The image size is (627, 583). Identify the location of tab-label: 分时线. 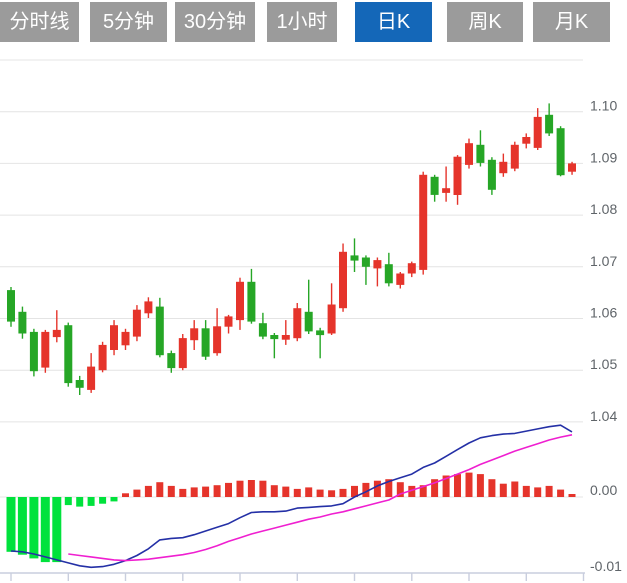
(39, 22).